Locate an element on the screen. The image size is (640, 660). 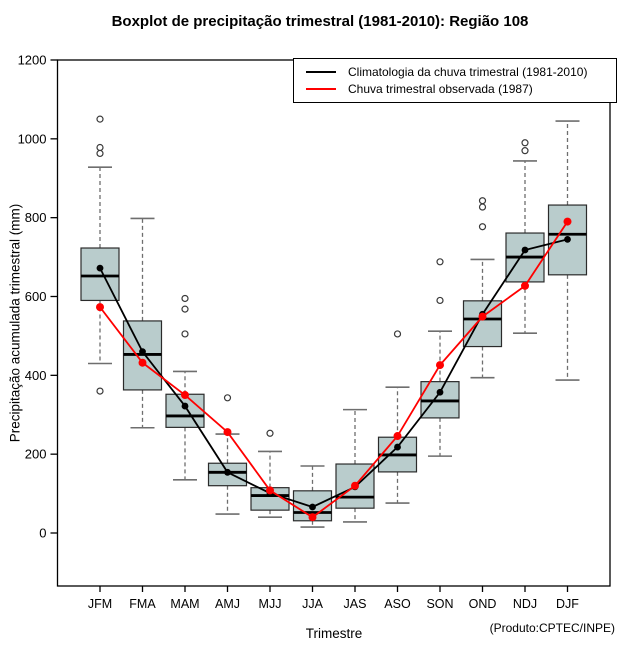
legend-item-observed: Chuva trimestral observada (1987) is located at coordinates (461, 89).